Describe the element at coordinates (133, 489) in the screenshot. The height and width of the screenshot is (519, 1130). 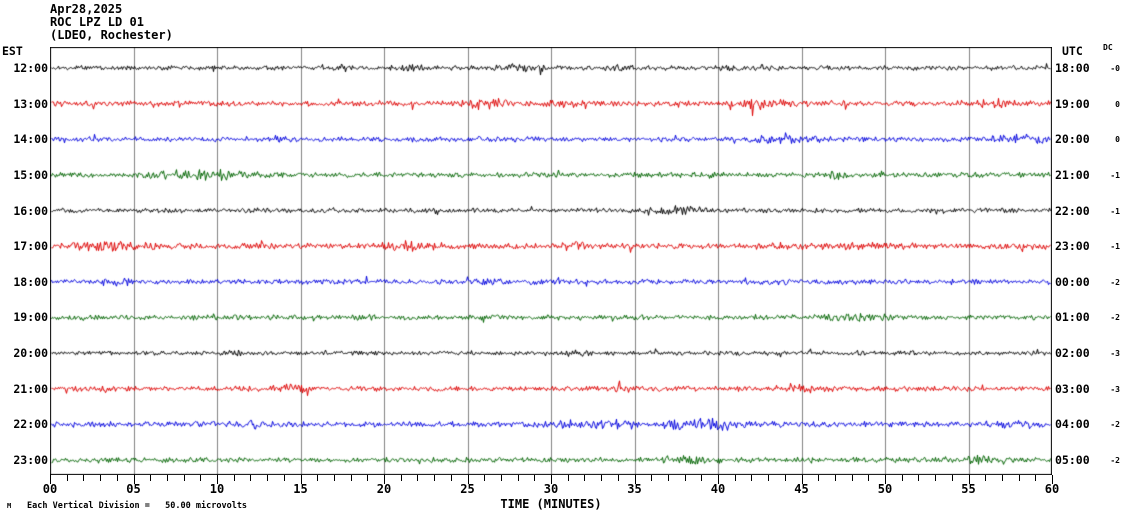
I see `x-tick-label: 05` at that location.